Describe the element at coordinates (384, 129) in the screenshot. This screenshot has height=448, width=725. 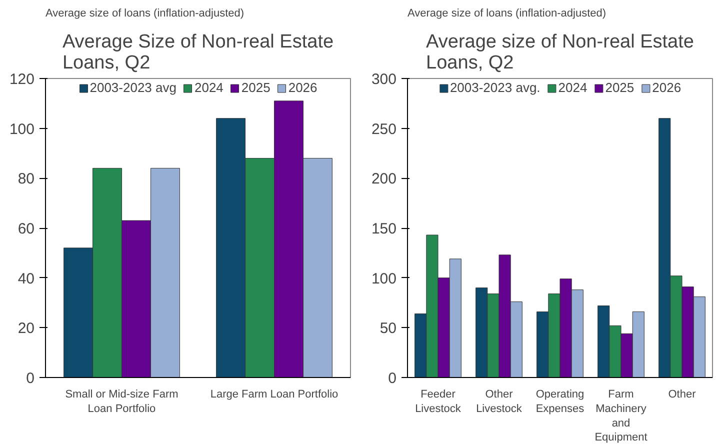
I see `y-tick-label: 250` at that location.